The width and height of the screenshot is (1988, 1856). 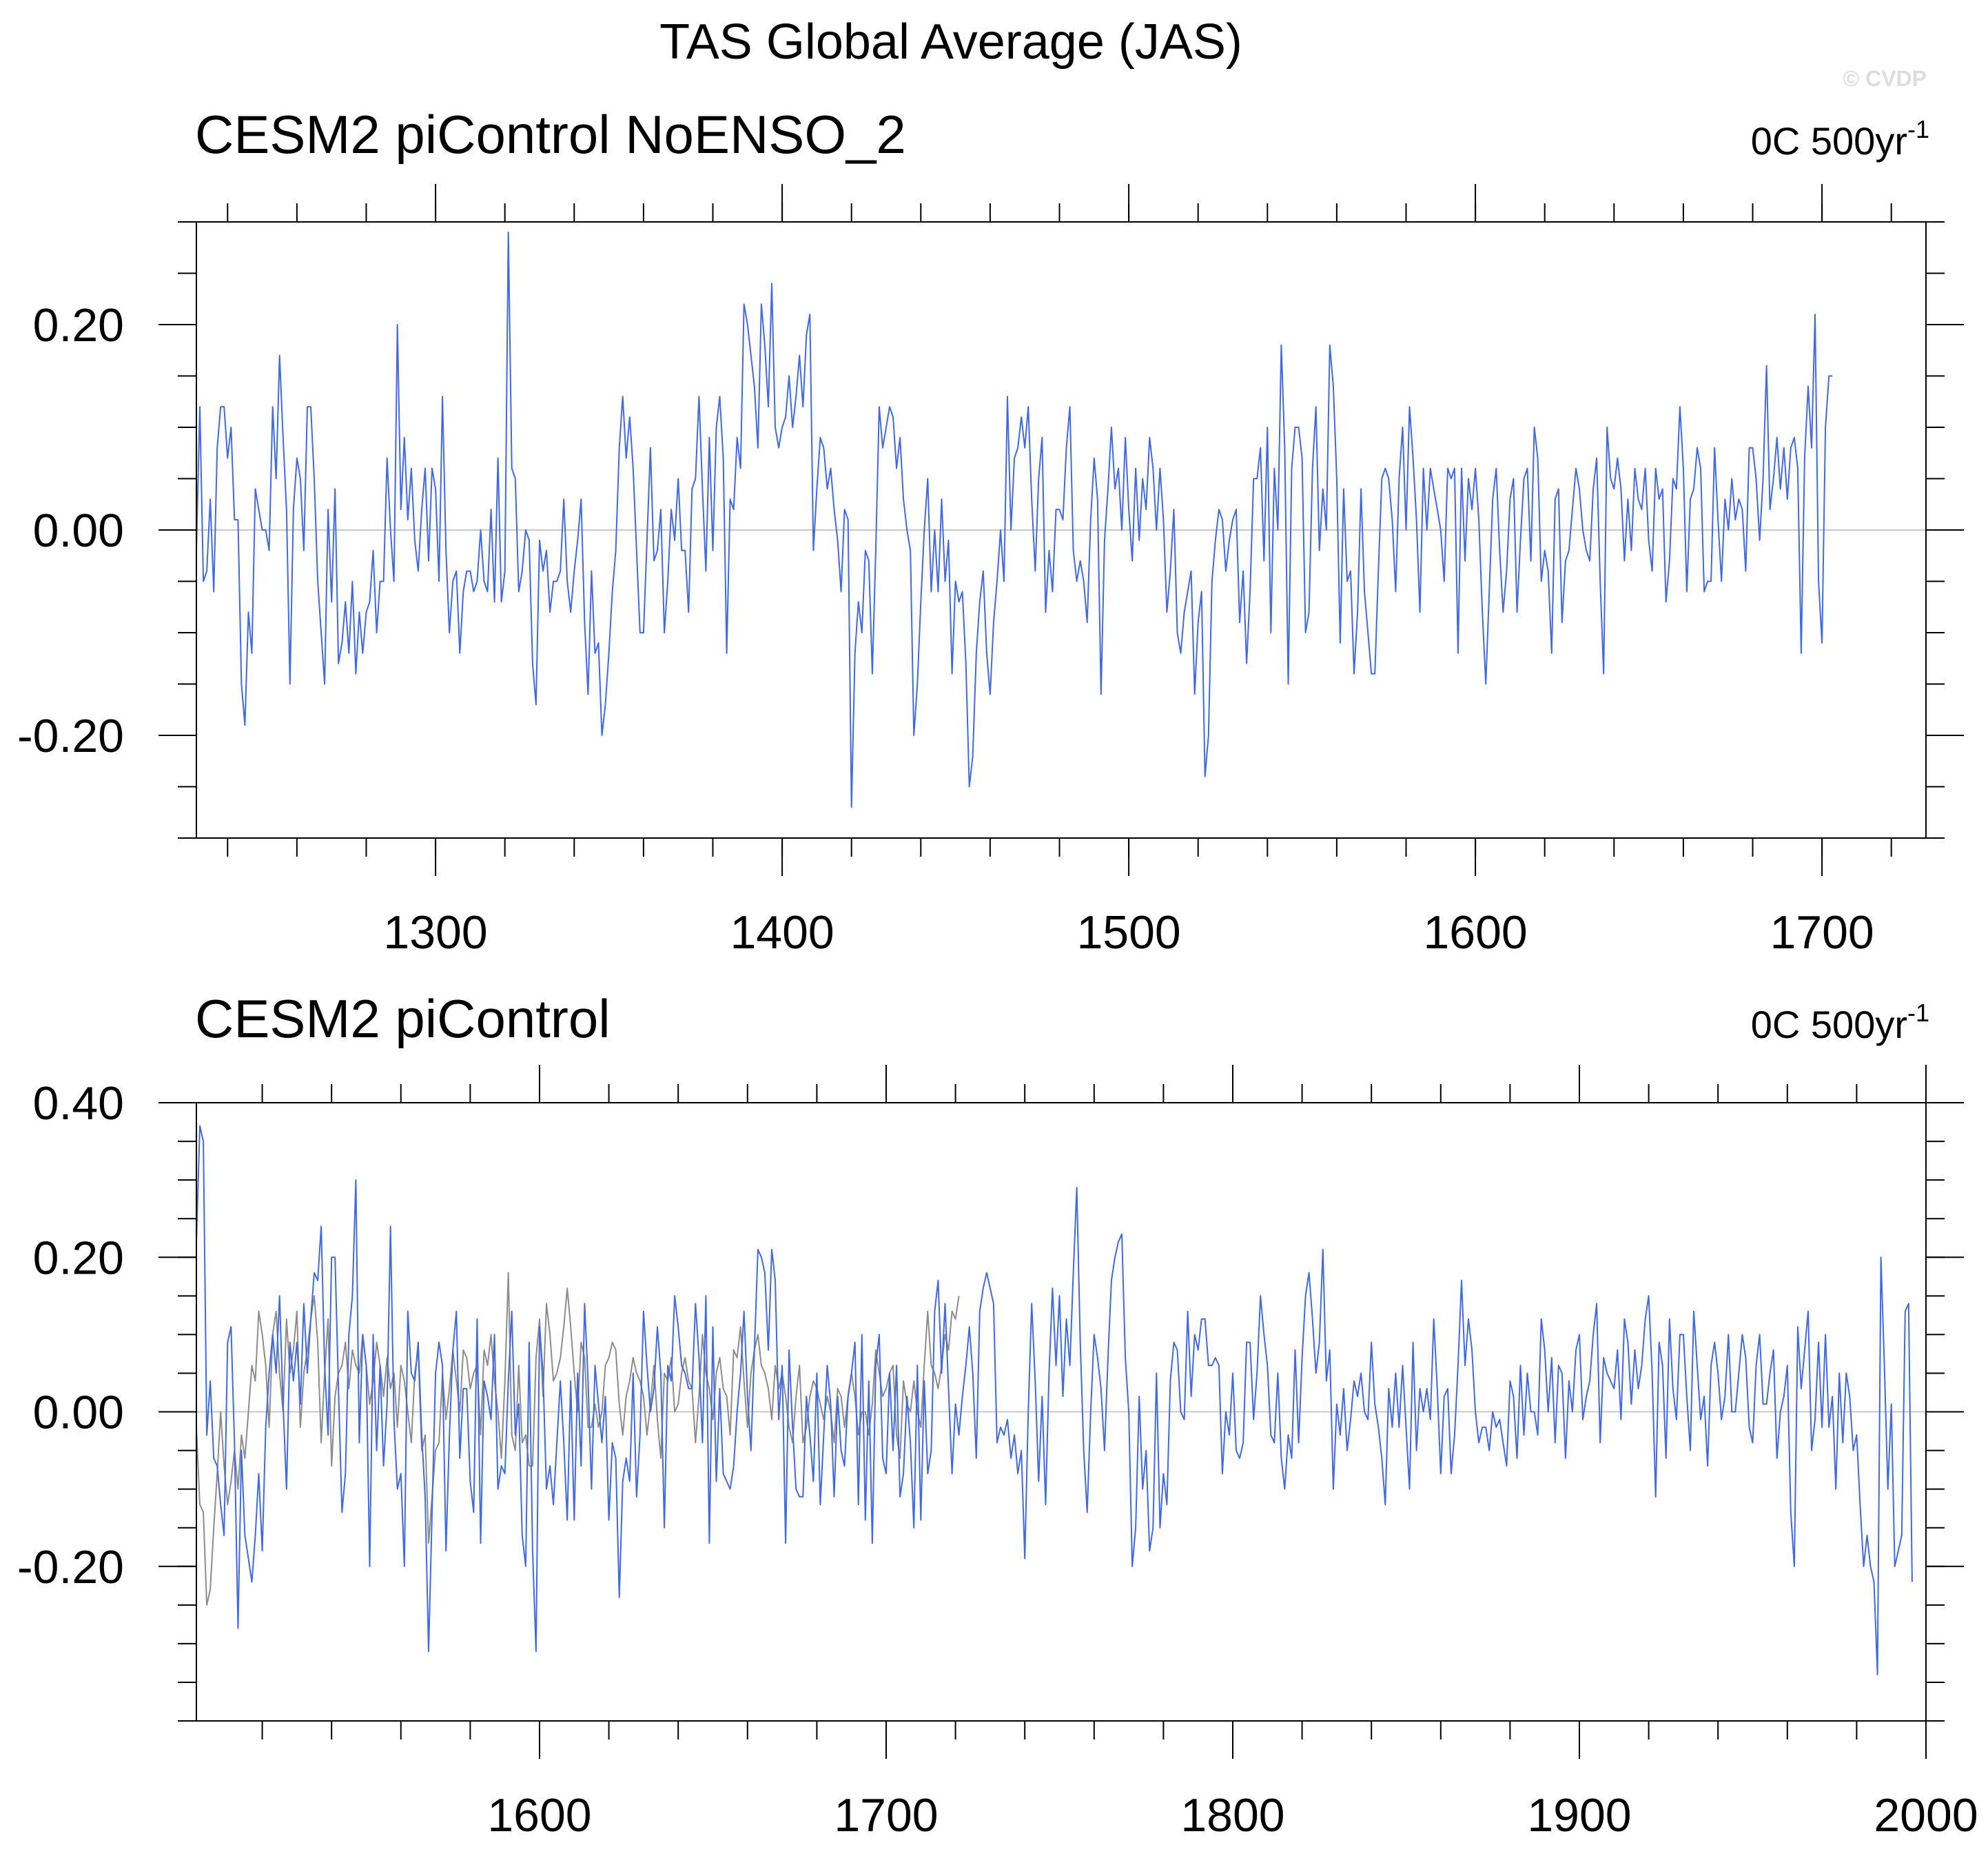 What do you see at coordinates (78, 1103) in the screenshot?
I see `y-tick-label: 0.40` at bounding box center [78, 1103].